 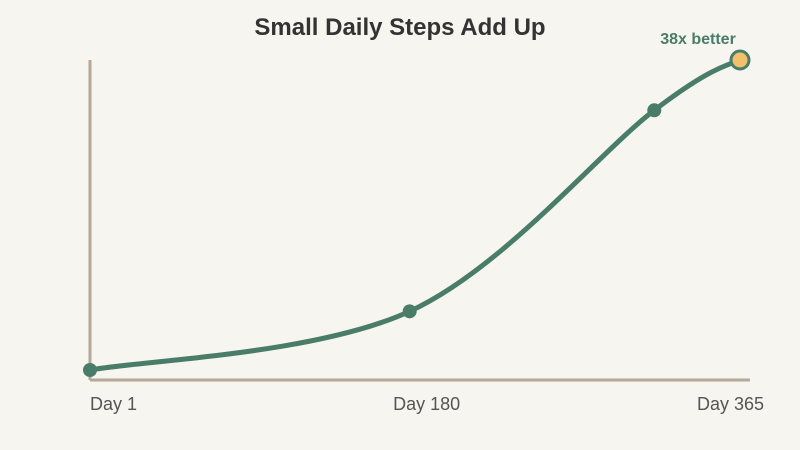 What do you see at coordinates (113, 404) in the screenshot?
I see `x-tick-label: Day 1` at bounding box center [113, 404].